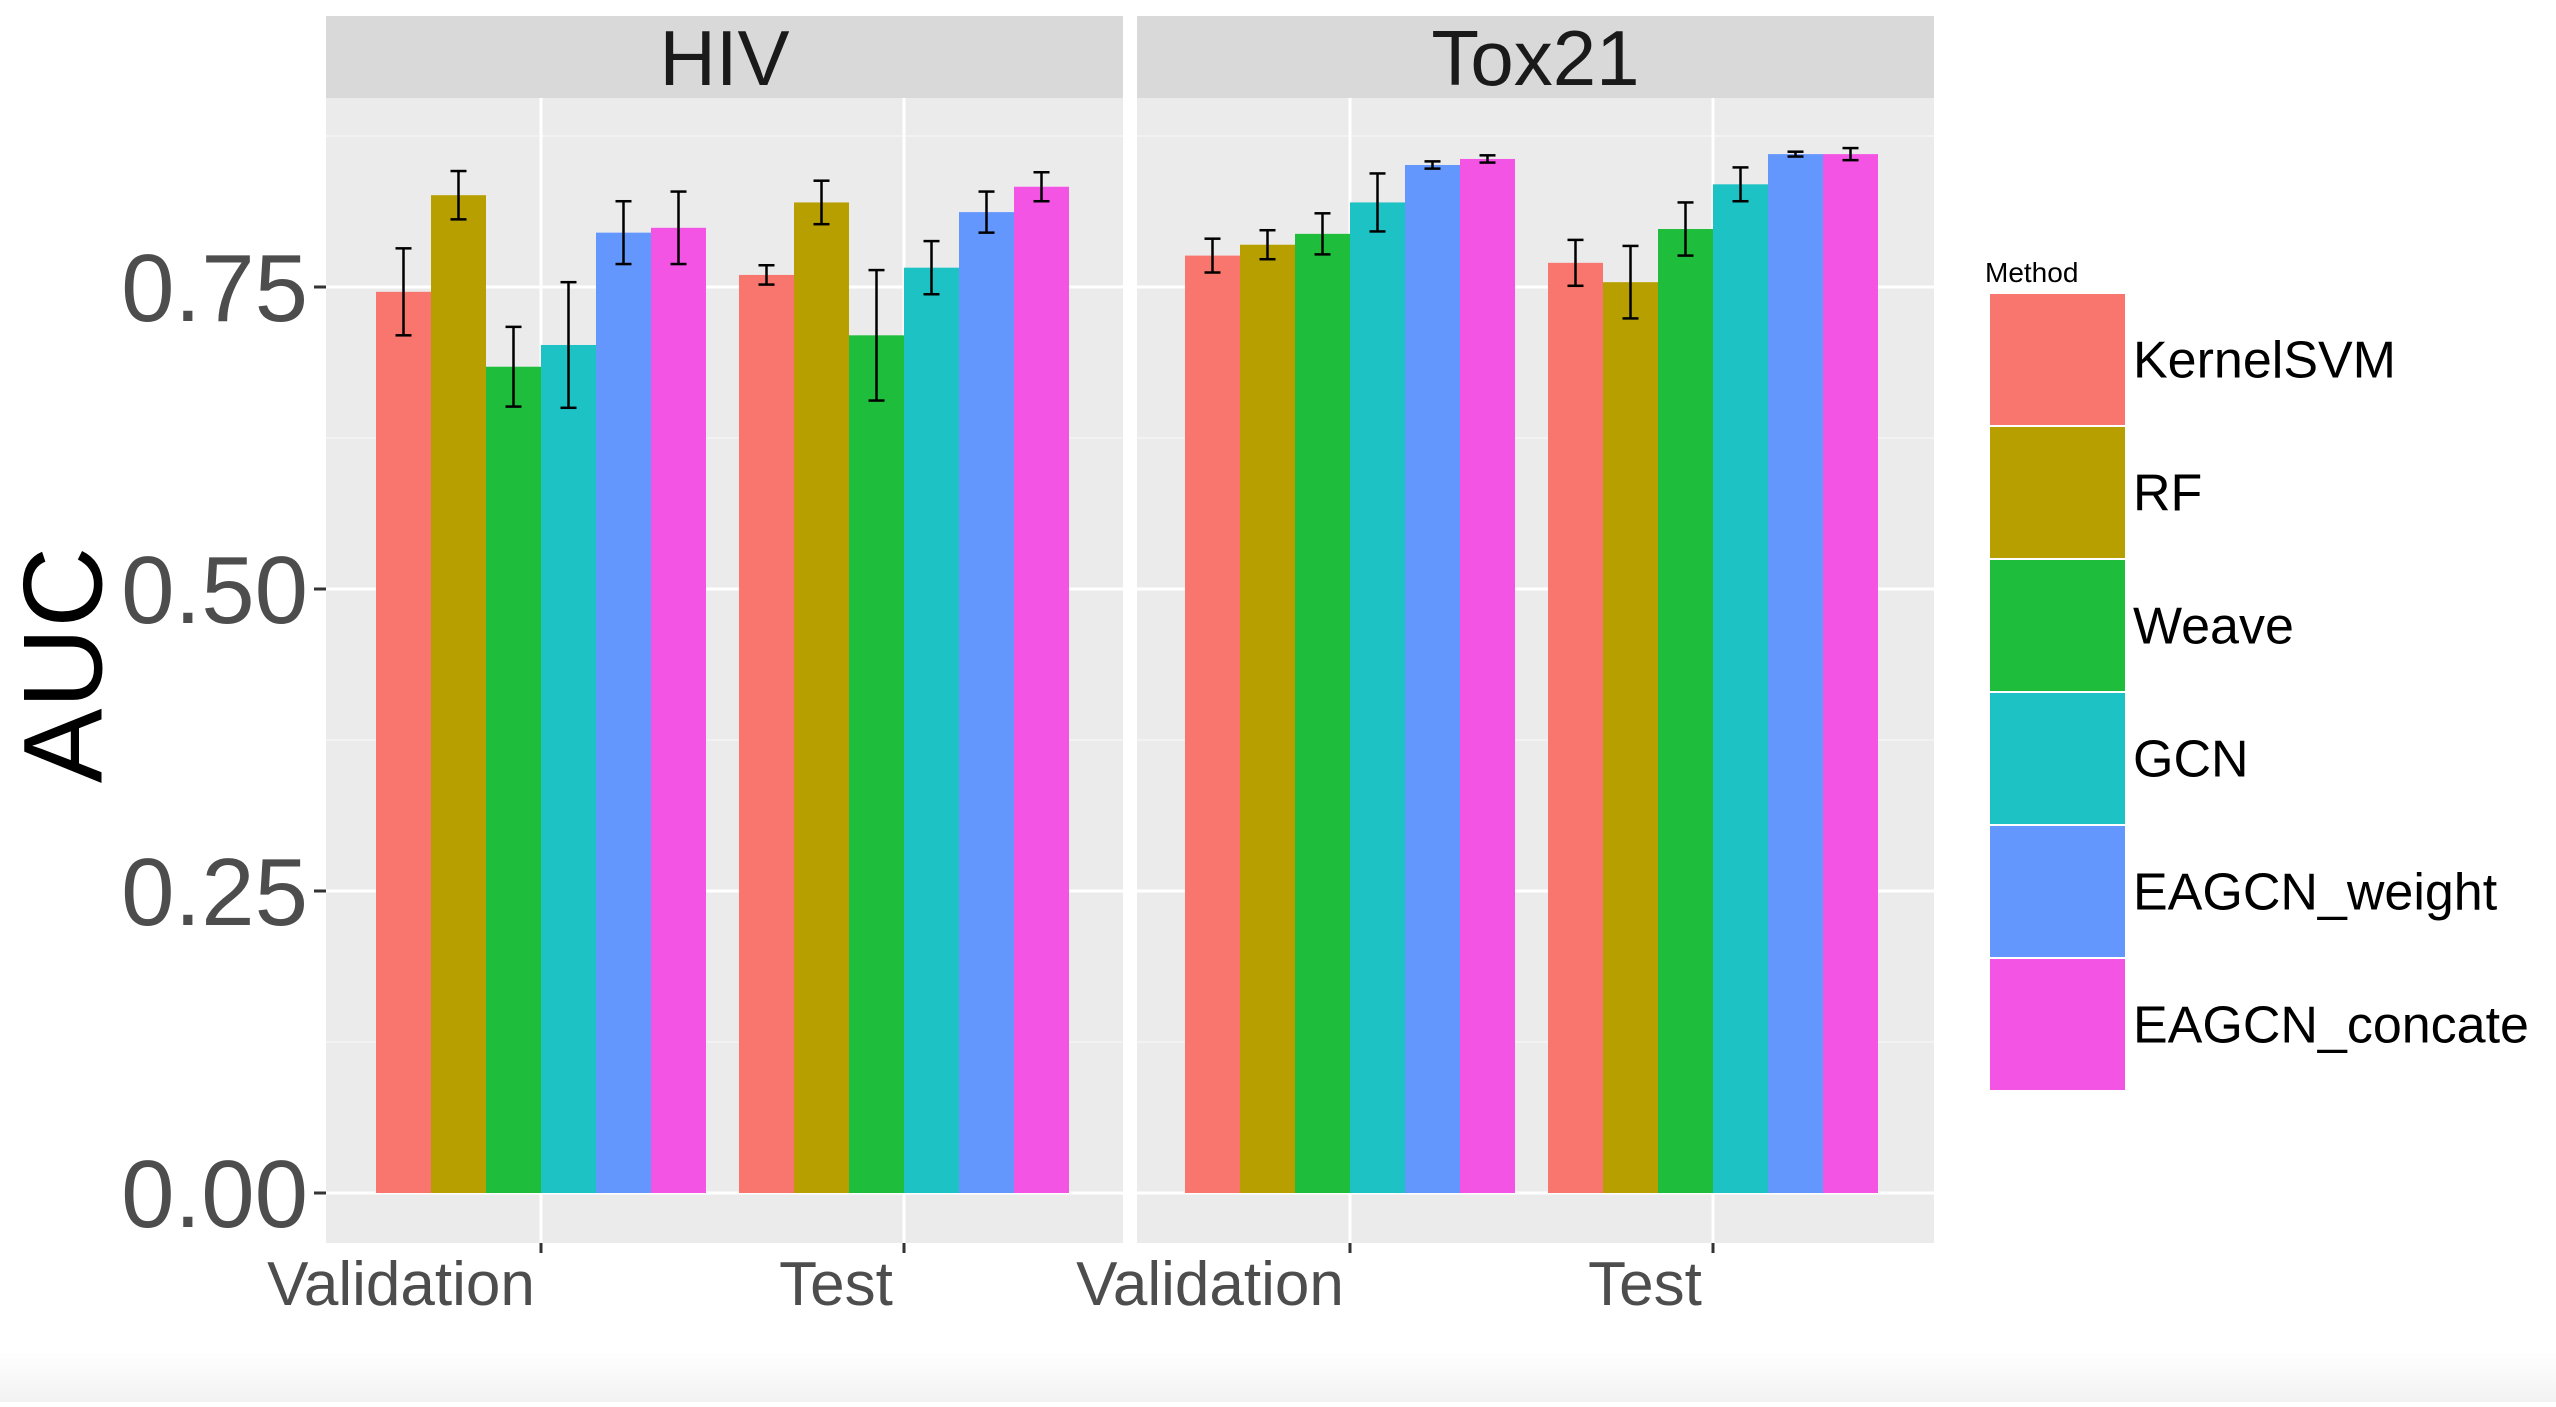 The height and width of the screenshot is (1407, 2556). What do you see at coordinates (2264, 361) in the screenshot?
I see `legend-label: KernelSVM` at bounding box center [2264, 361].